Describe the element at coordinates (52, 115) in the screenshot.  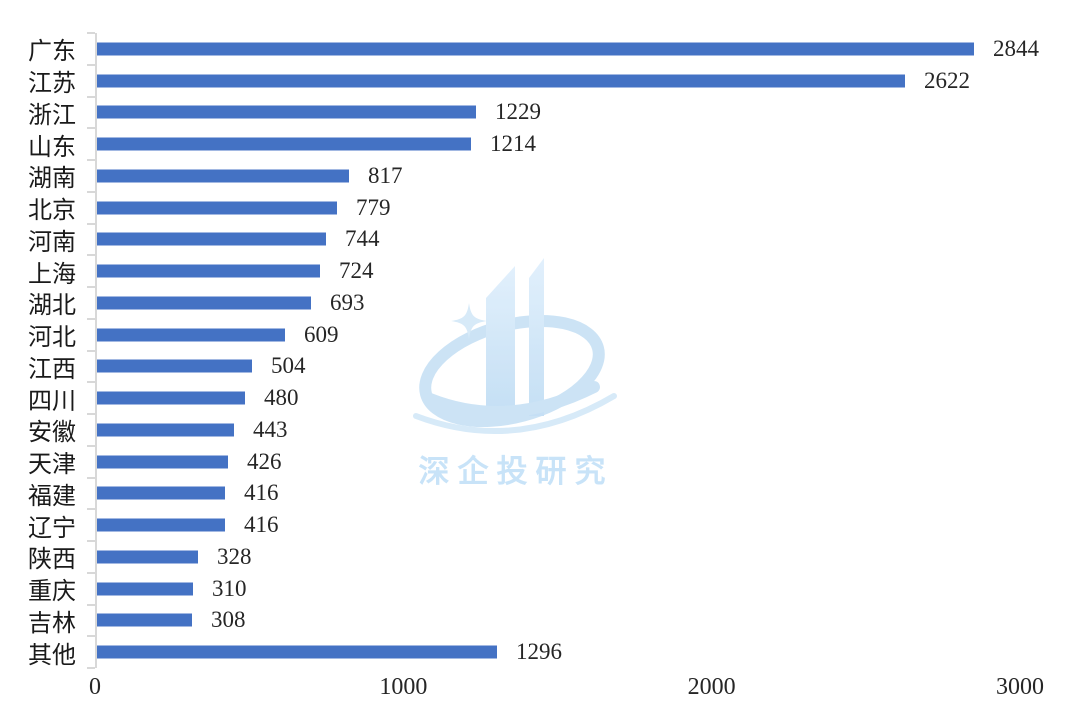
I see `category-label: 浙江` at that location.